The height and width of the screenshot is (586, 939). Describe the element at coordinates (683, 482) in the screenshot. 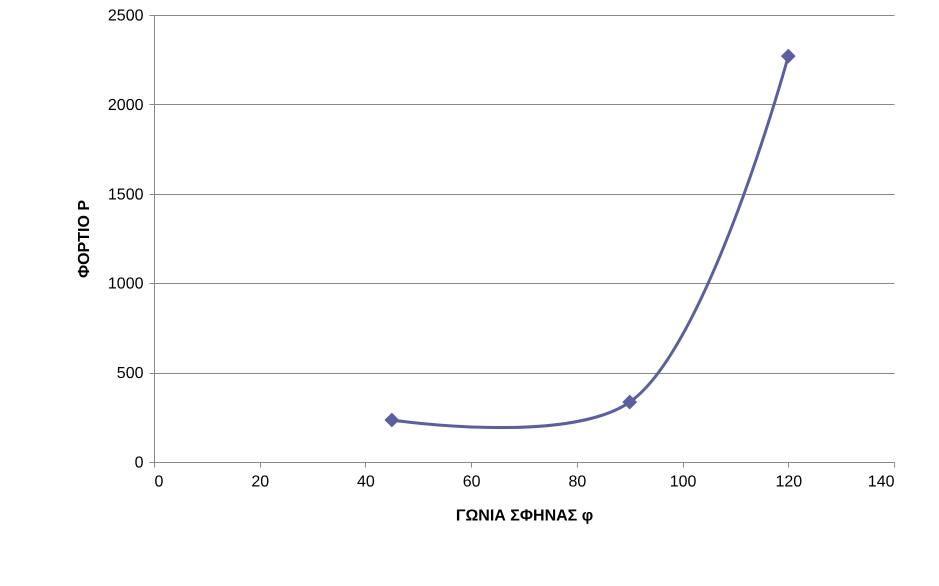

I see `x-tick-label: 100` at that location.